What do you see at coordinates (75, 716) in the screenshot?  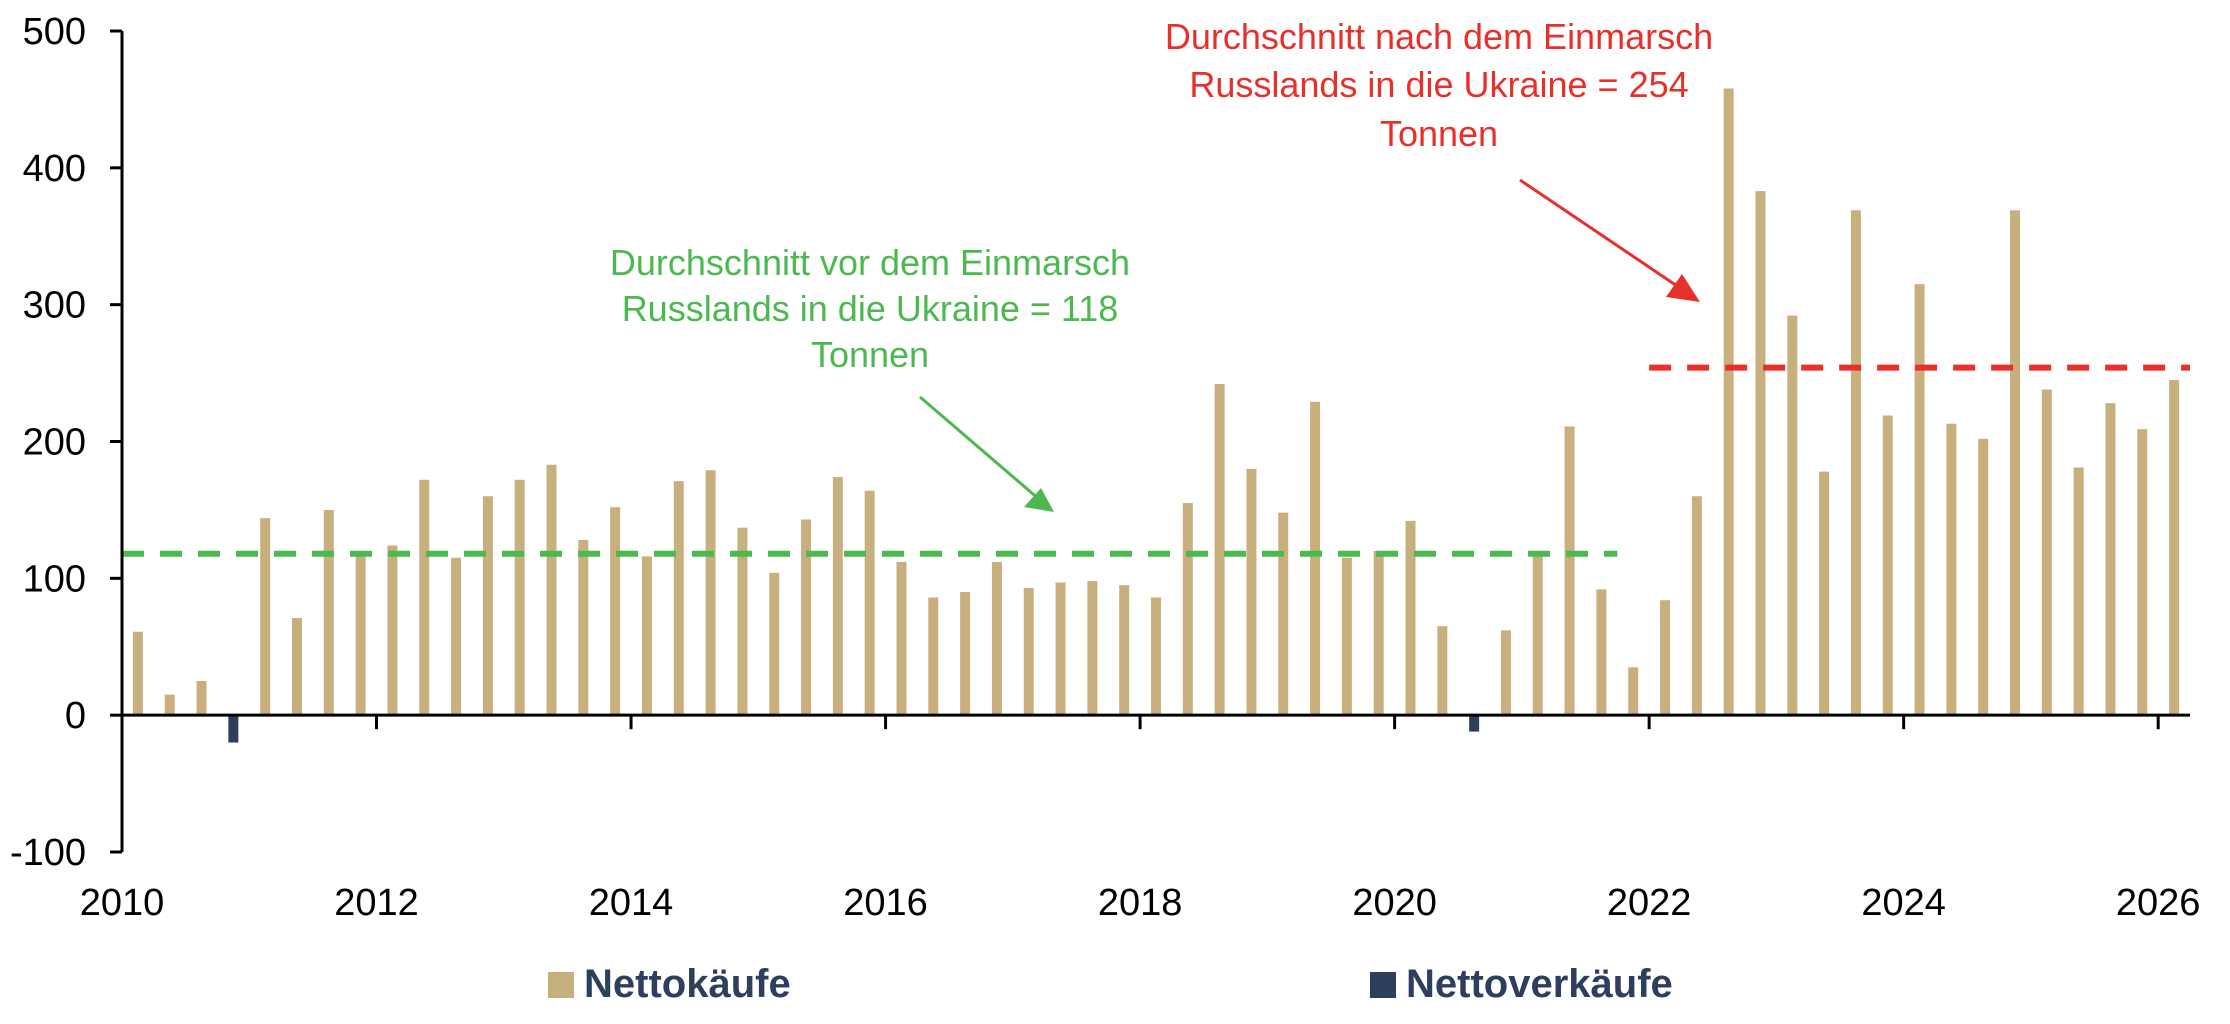 I see `y-tick-label: 0` at bounding box center [75, 716].